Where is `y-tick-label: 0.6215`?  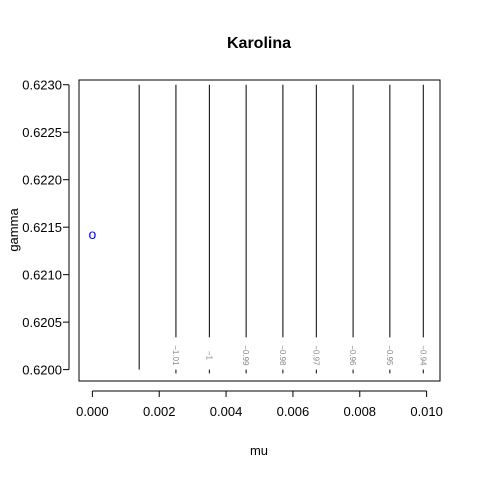 y-tick-label: 0.6215 is located at coordinates (42, 227).